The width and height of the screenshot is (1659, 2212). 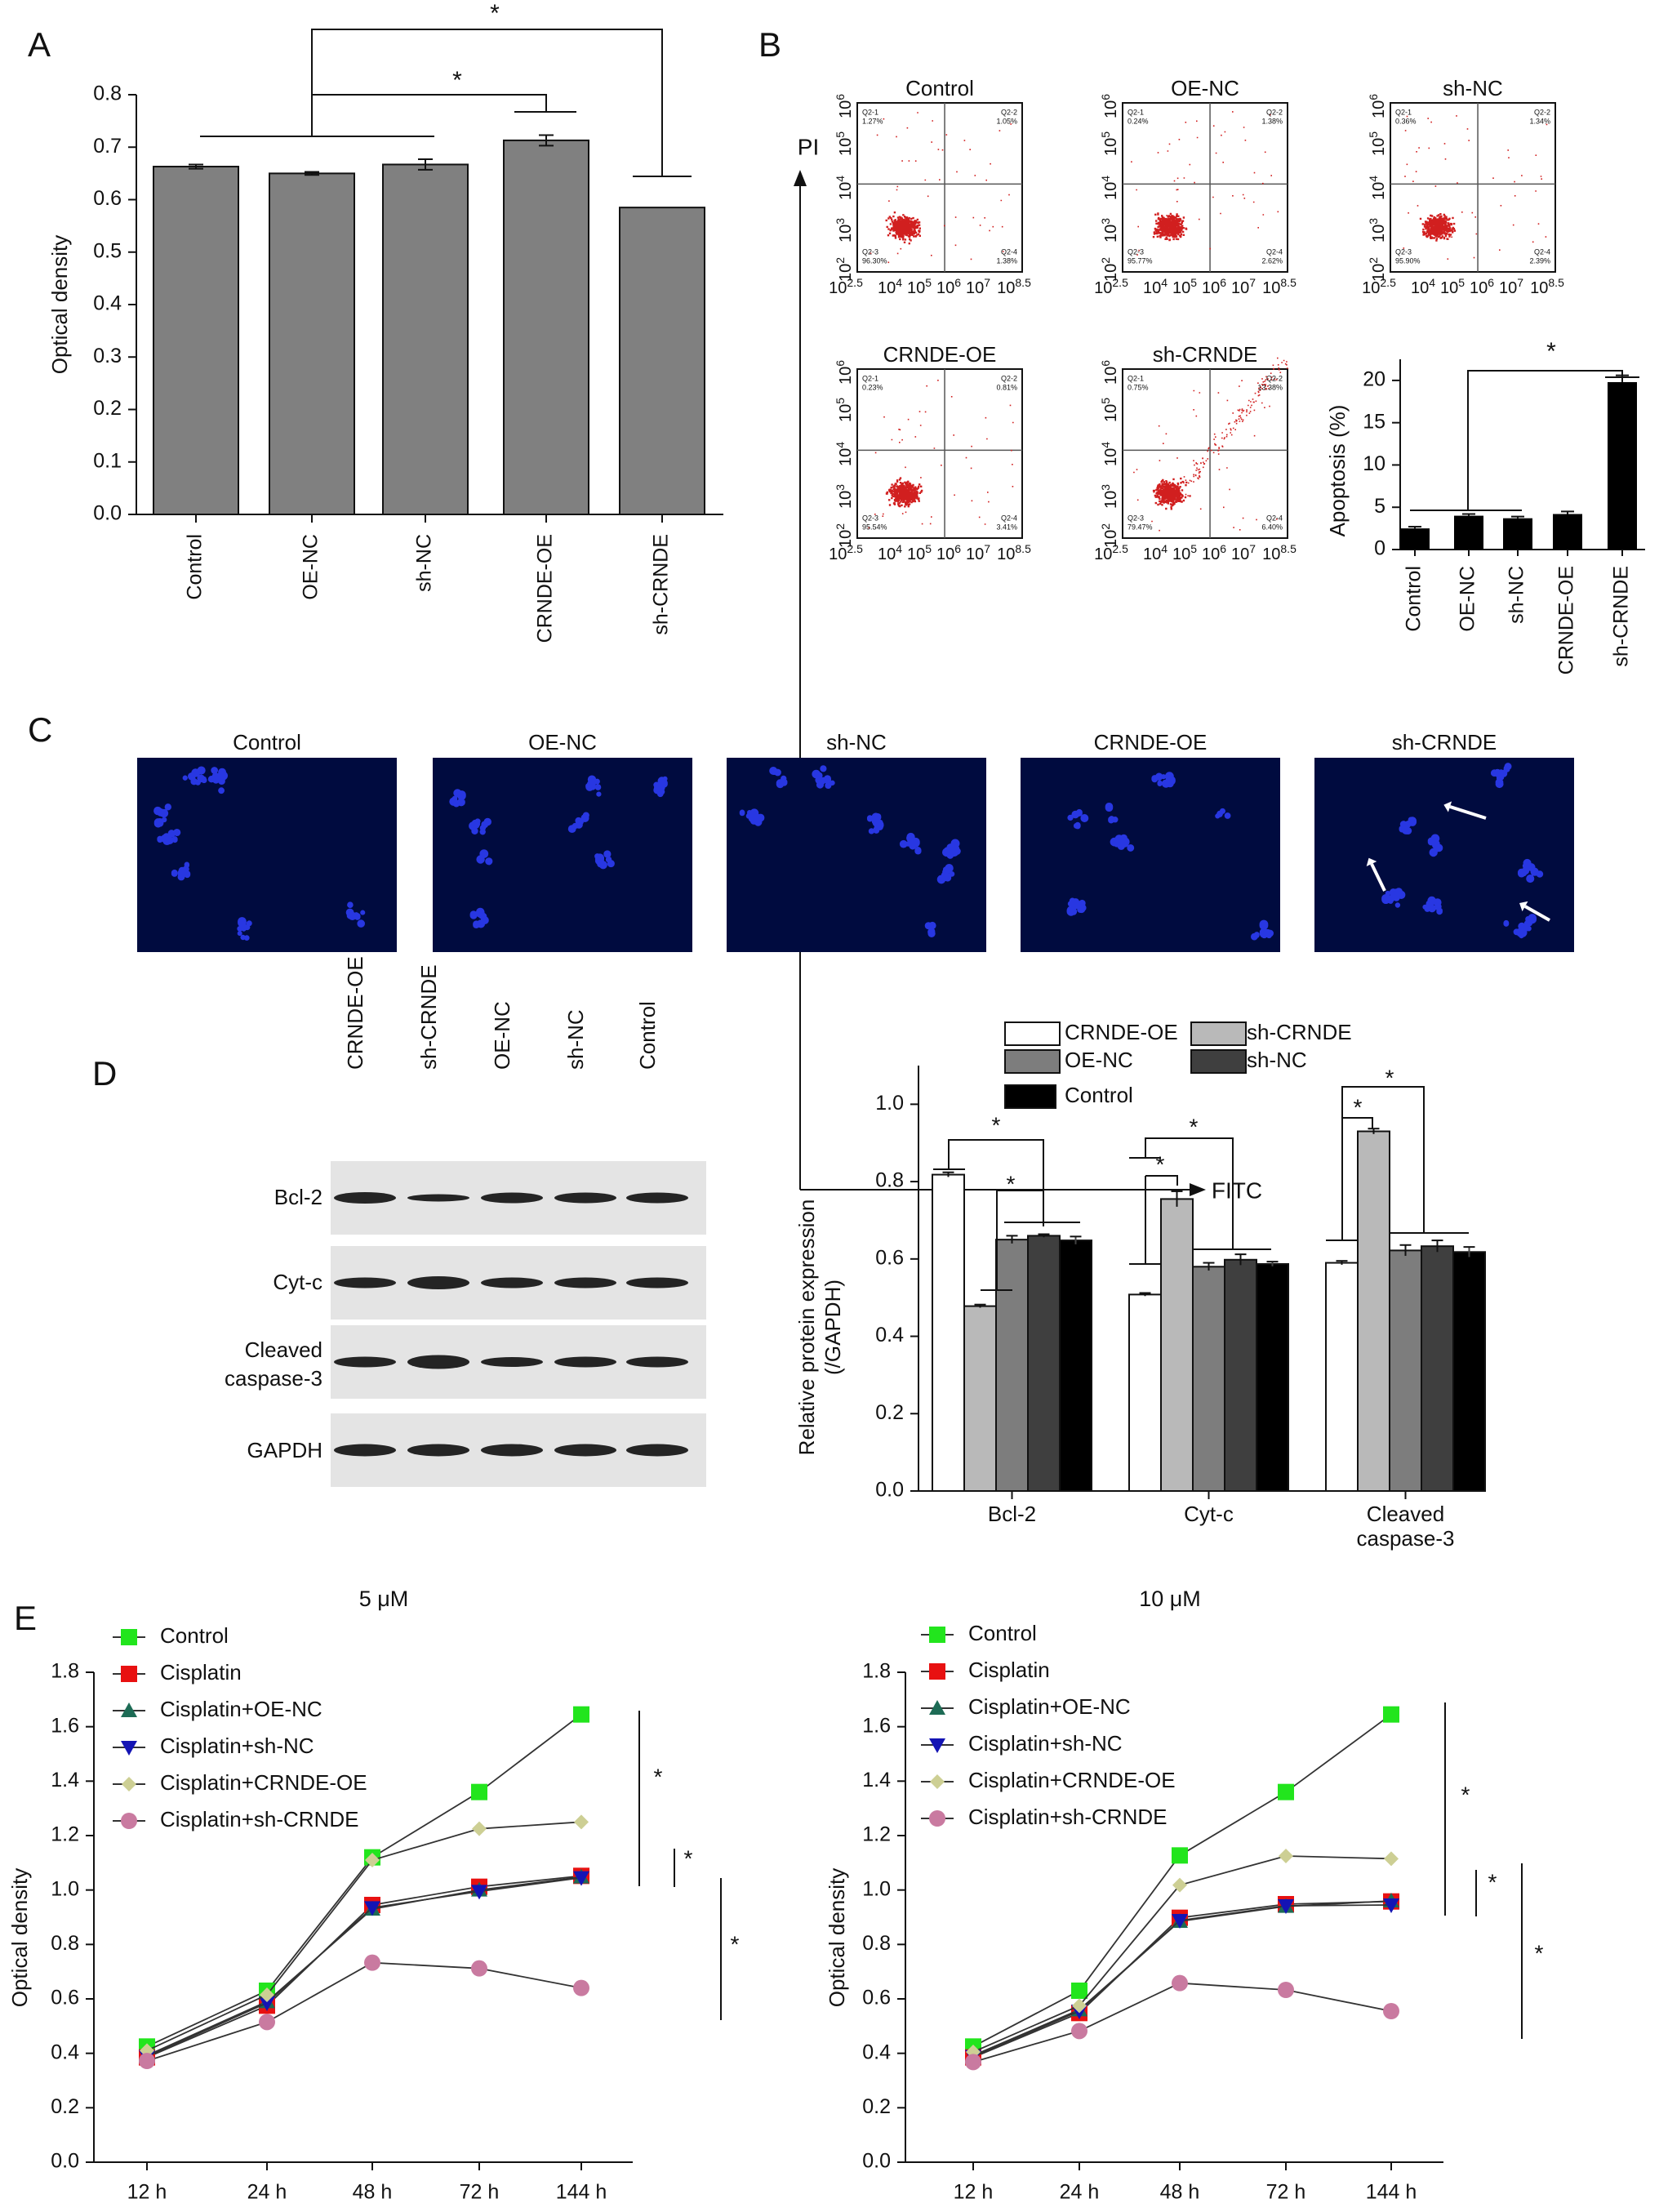 I want to click on micrograph-title: Control, so click(x=267, y=742).